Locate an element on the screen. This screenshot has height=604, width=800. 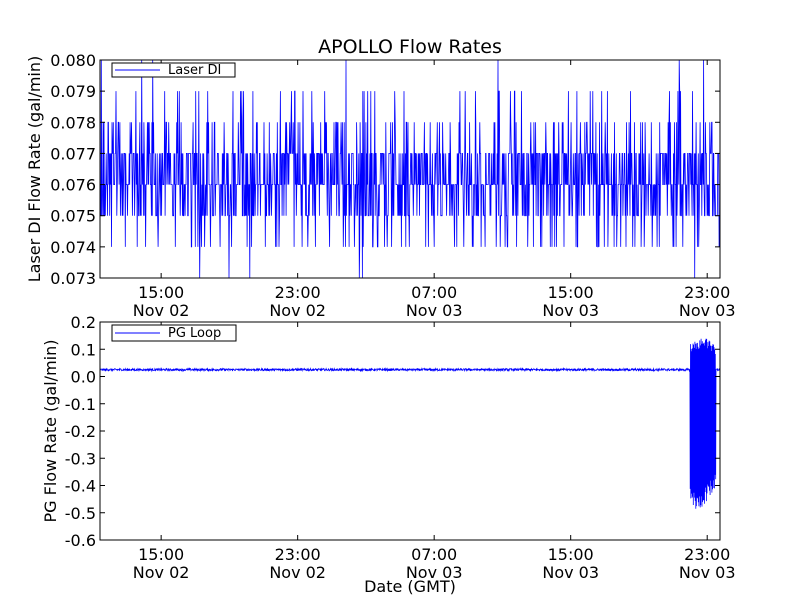
y-tick-label: -0.6 is located at coordinates (80, 540).